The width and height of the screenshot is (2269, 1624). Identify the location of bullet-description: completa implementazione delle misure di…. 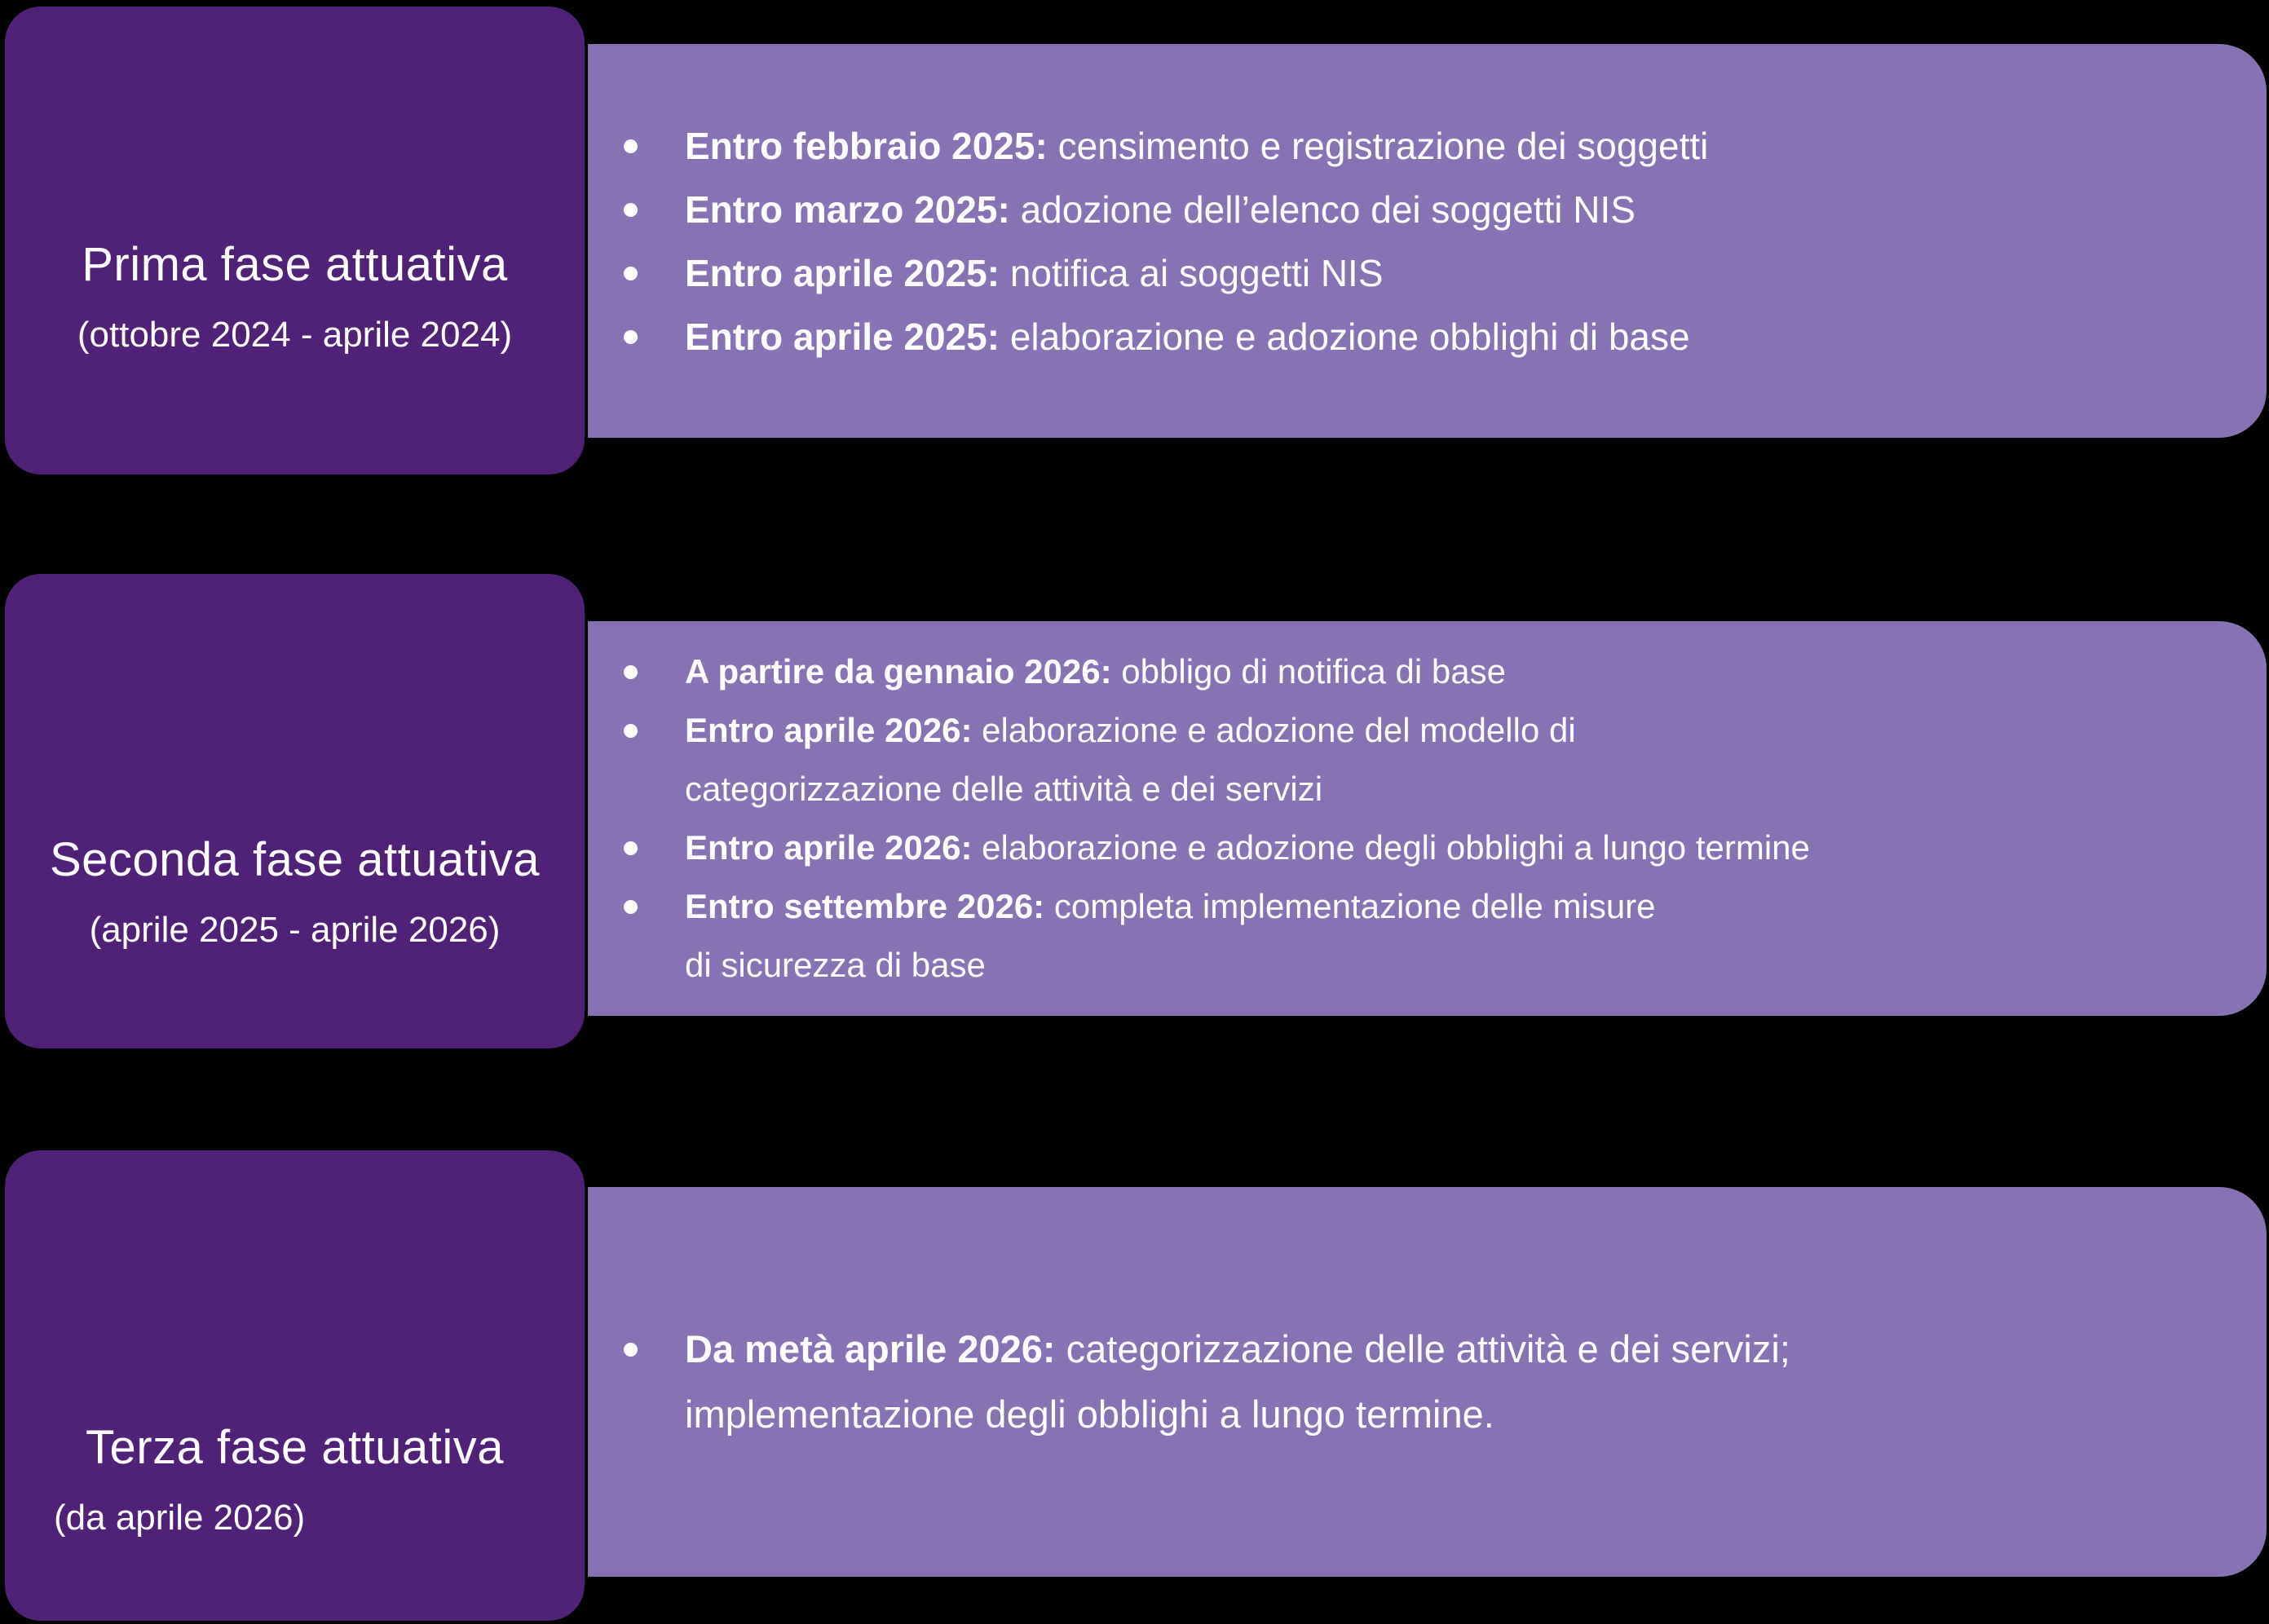
(1170, 935).